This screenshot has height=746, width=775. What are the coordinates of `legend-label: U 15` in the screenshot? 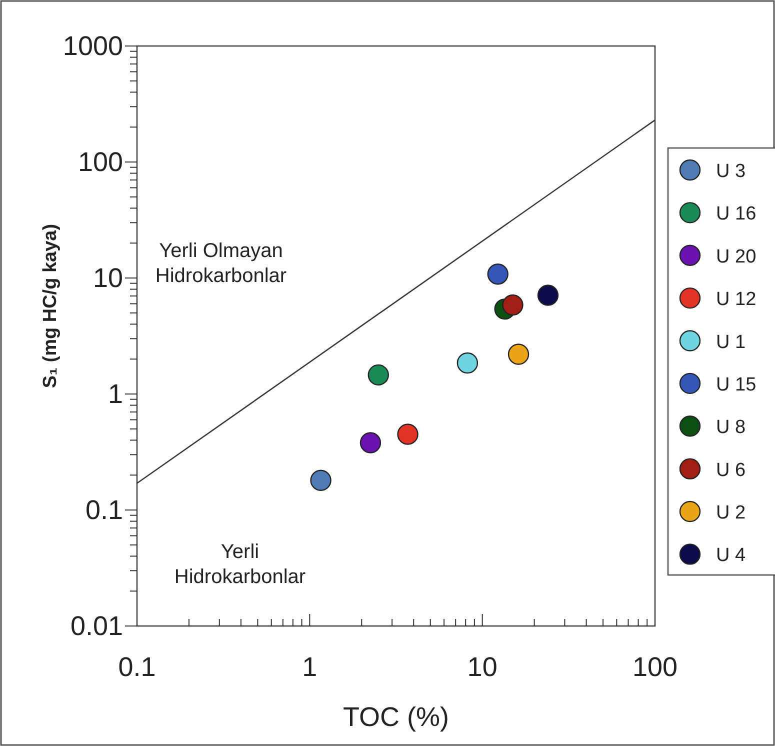 It's located at (736, 385).